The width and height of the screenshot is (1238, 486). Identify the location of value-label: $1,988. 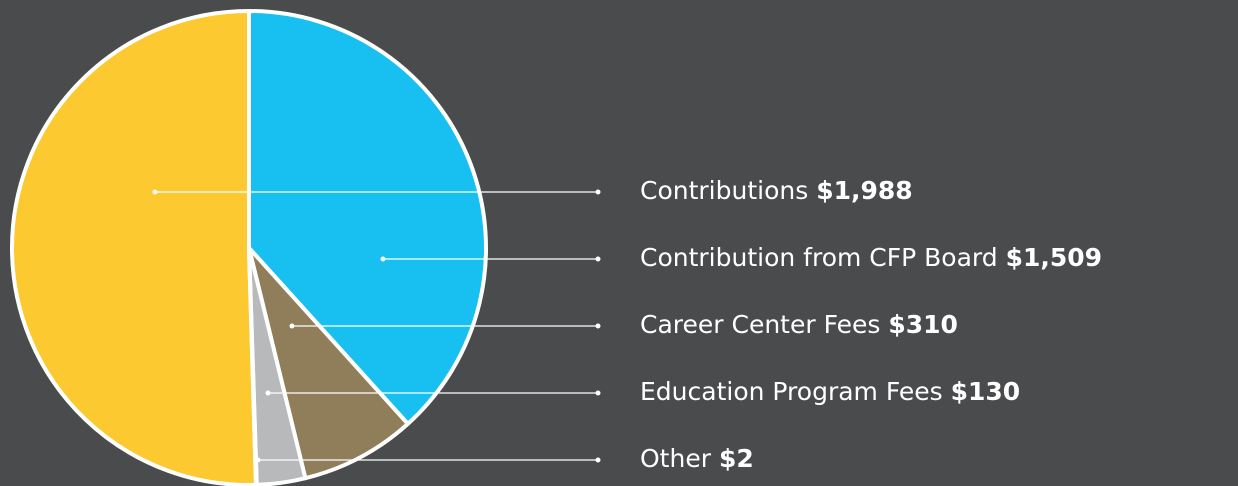
(864, 190).